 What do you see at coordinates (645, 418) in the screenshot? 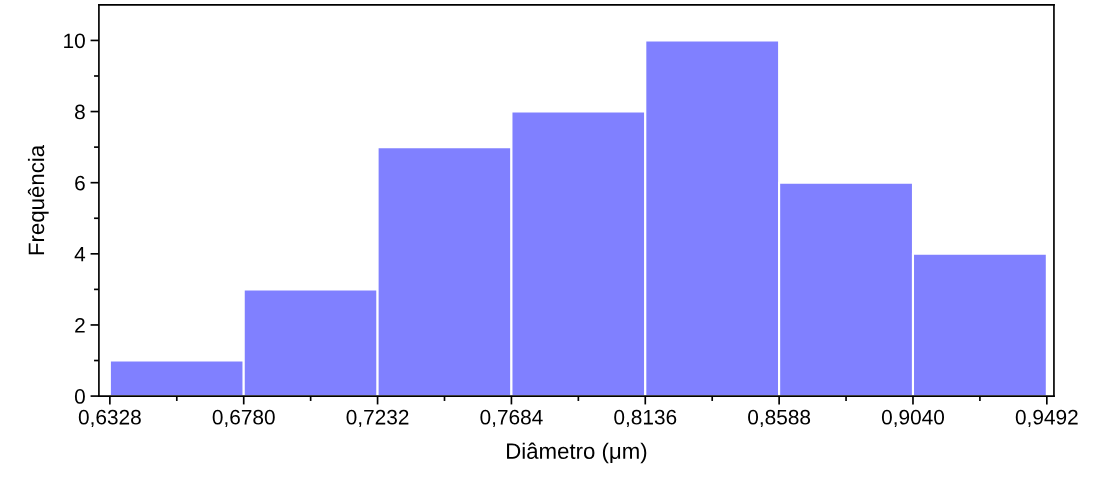
I see `x-tick-label: 0,8136` at bounding box center [645, 418].